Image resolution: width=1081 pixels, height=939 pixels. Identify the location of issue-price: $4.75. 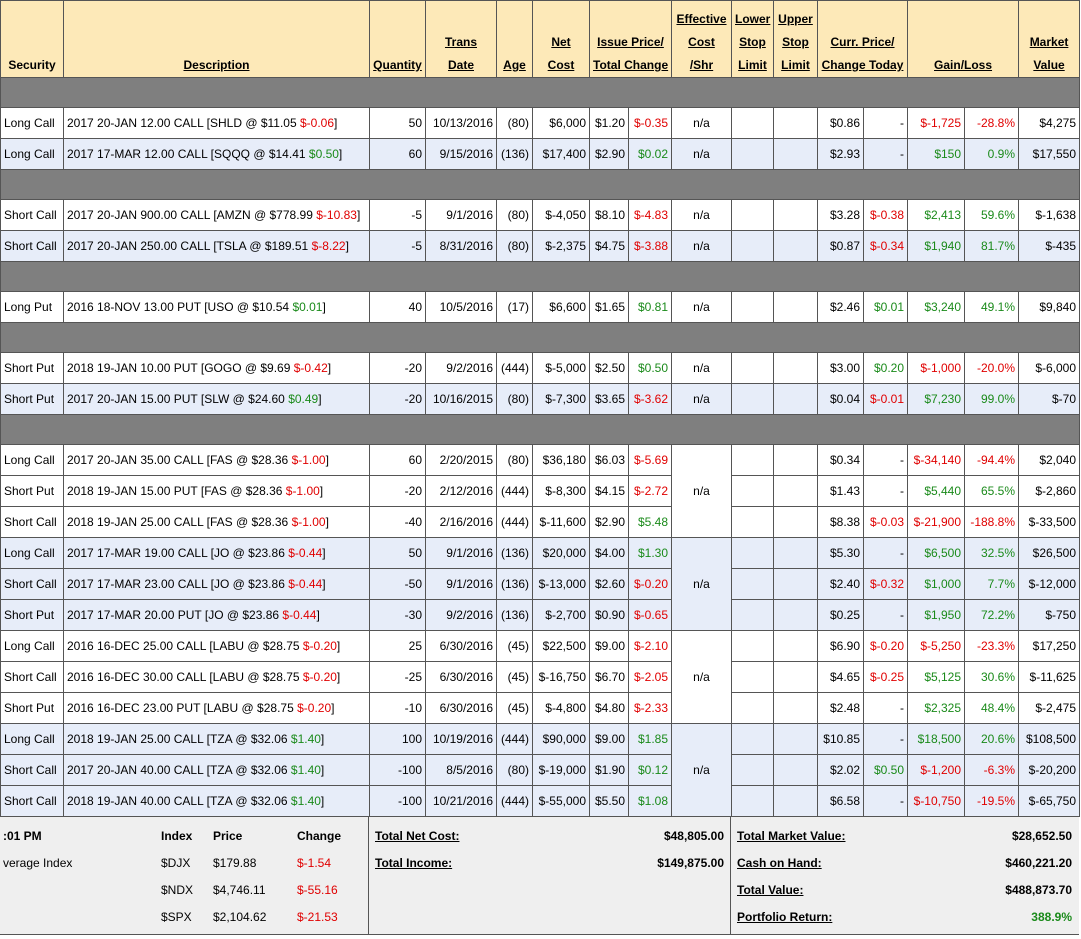
(609, 246).